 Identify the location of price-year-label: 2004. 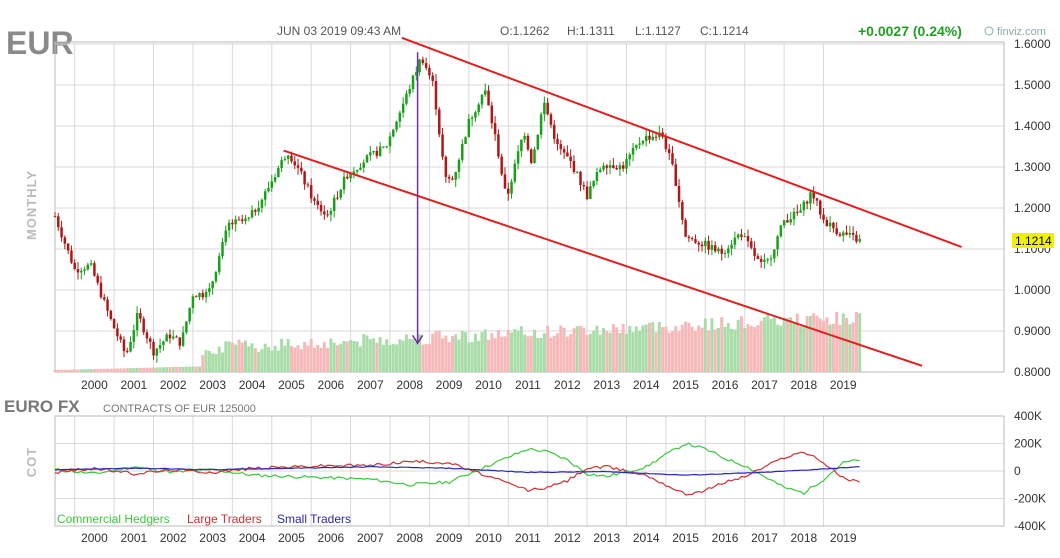
(252, 385).